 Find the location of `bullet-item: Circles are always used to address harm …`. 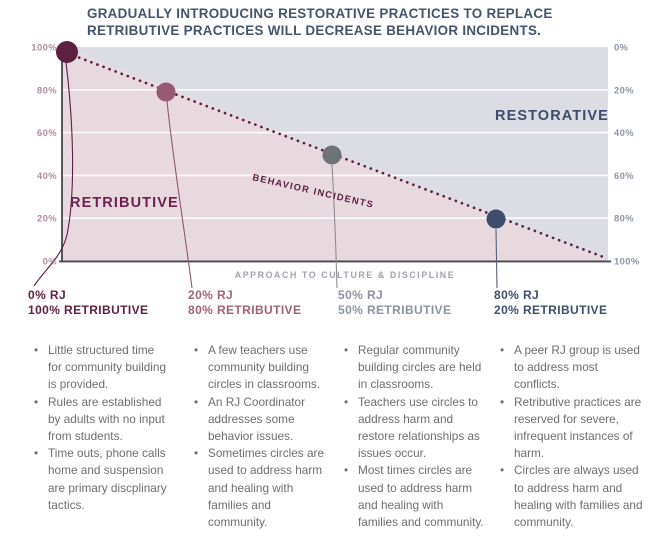

bullet-item: Circles are always used to address harm … is located at coordinates (572, 496).